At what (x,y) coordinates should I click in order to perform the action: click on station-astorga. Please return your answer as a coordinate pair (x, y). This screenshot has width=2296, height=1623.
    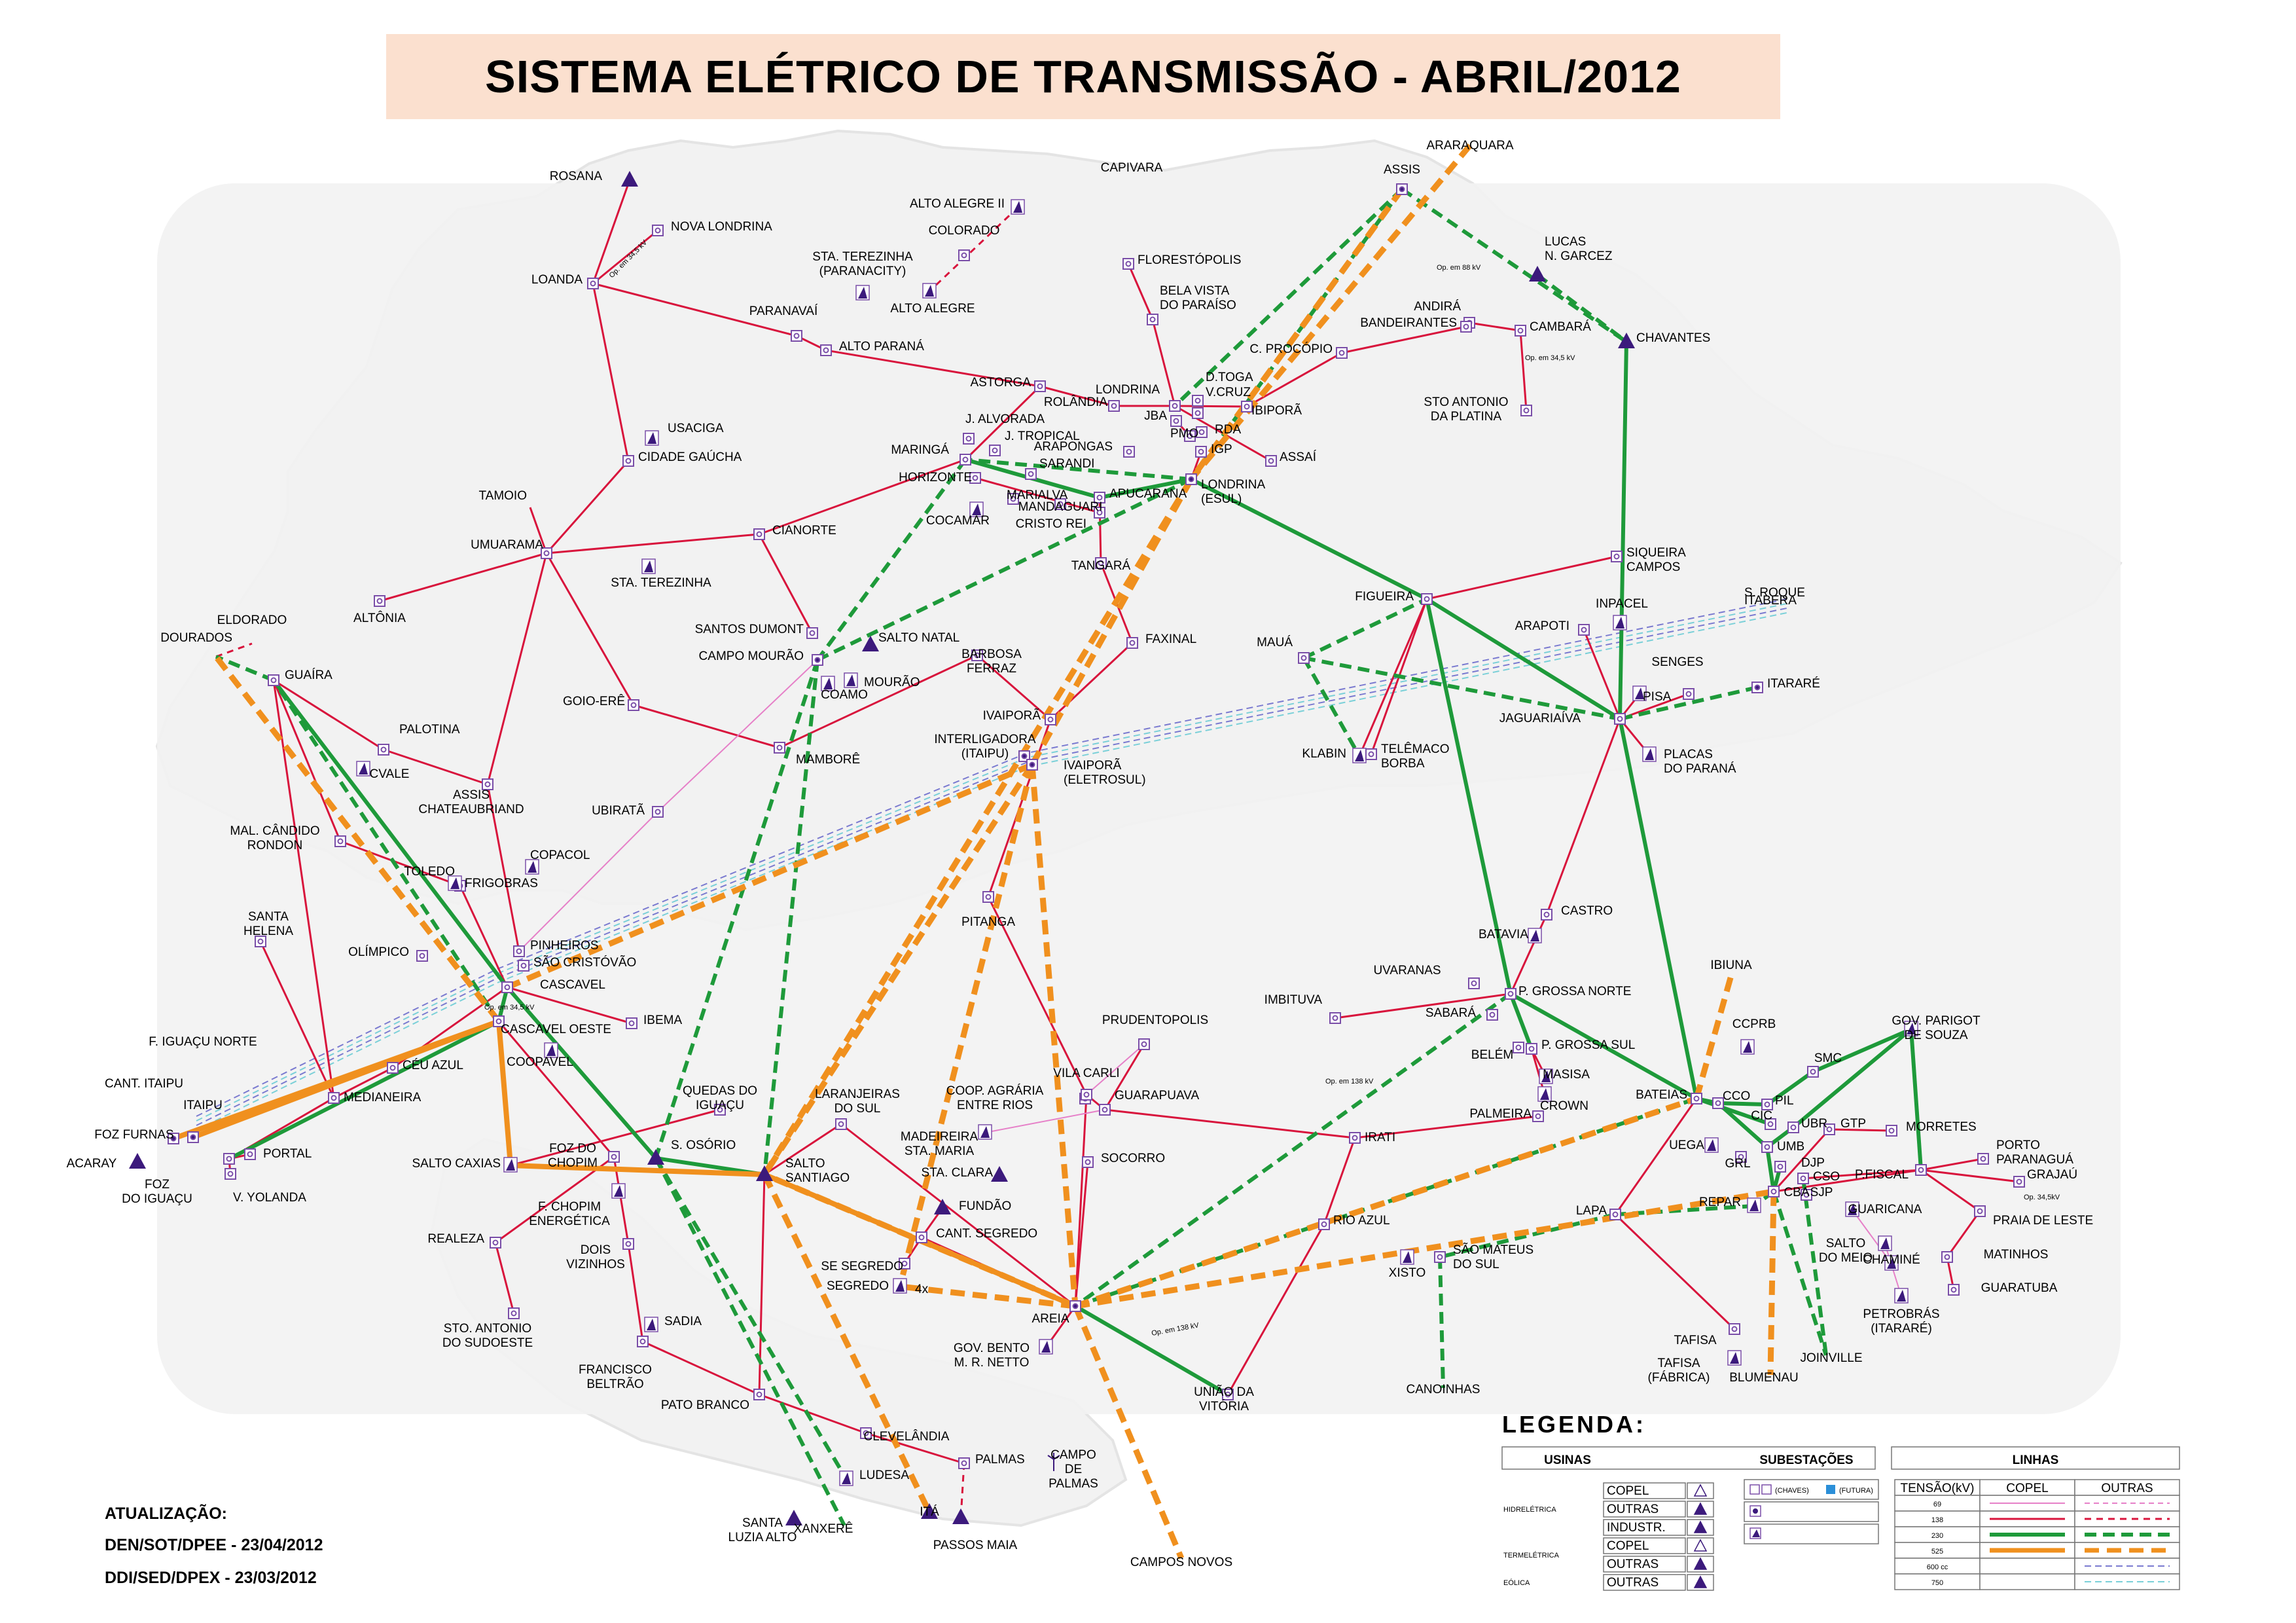
    Looking at the image, I should click on (1040, 386).